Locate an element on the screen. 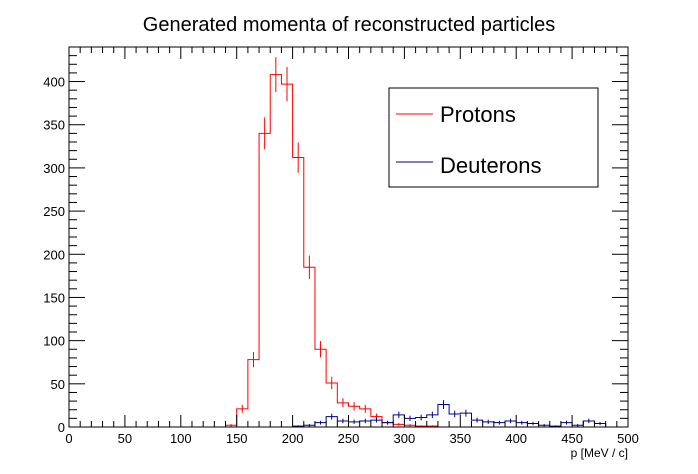  x-tick-label: 100 is located at coordinates (181, 438).